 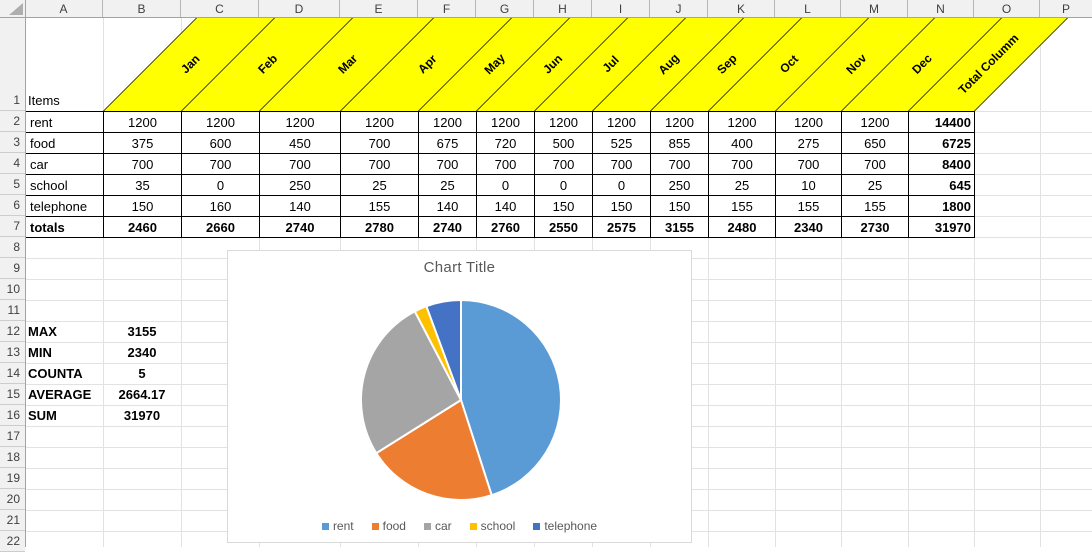 I want to click on column-header-D: D, so click(x=299, y=8).